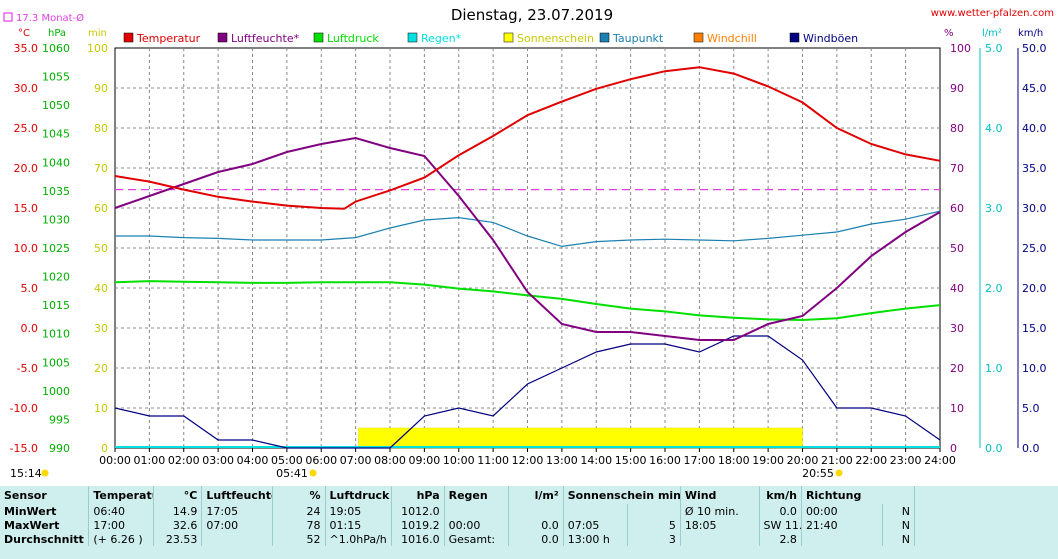 This screenshot has width=1058, height=559. I want to click on current-time-label: 15:14, so click(26, 473).